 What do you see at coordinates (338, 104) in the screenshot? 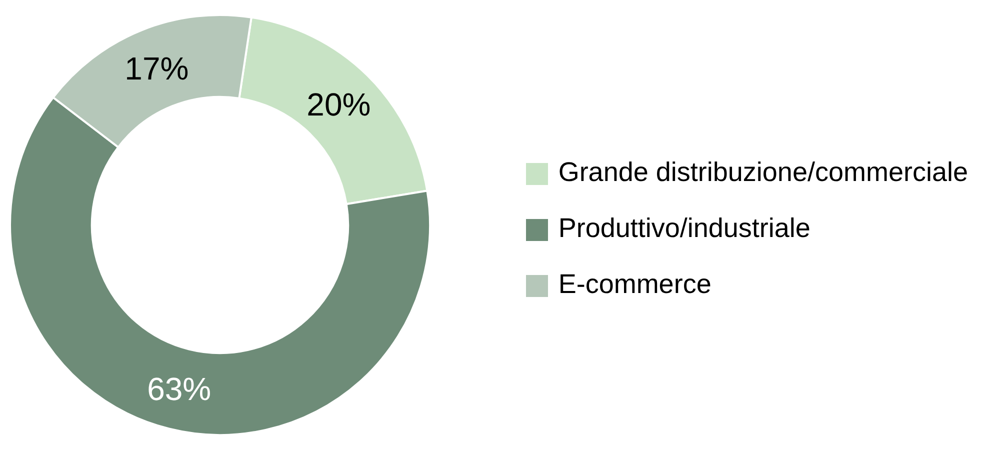
I see `data-label: 20%` at bounding box center [338, 104].